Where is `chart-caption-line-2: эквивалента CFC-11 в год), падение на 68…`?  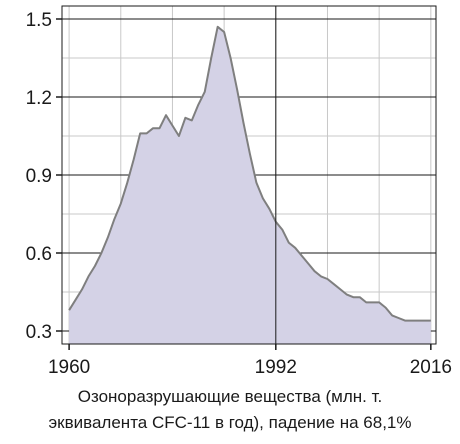
chart-caption-line-2: эквивалента CFC-11 в год), падение на 68… is located at coordinates (230, 422).